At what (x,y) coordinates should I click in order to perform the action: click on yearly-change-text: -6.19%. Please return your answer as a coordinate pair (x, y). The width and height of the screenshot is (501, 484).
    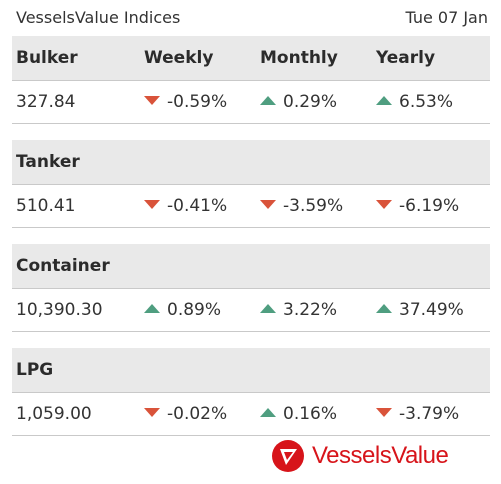
    Looking at the image, I should click on (429, 206).